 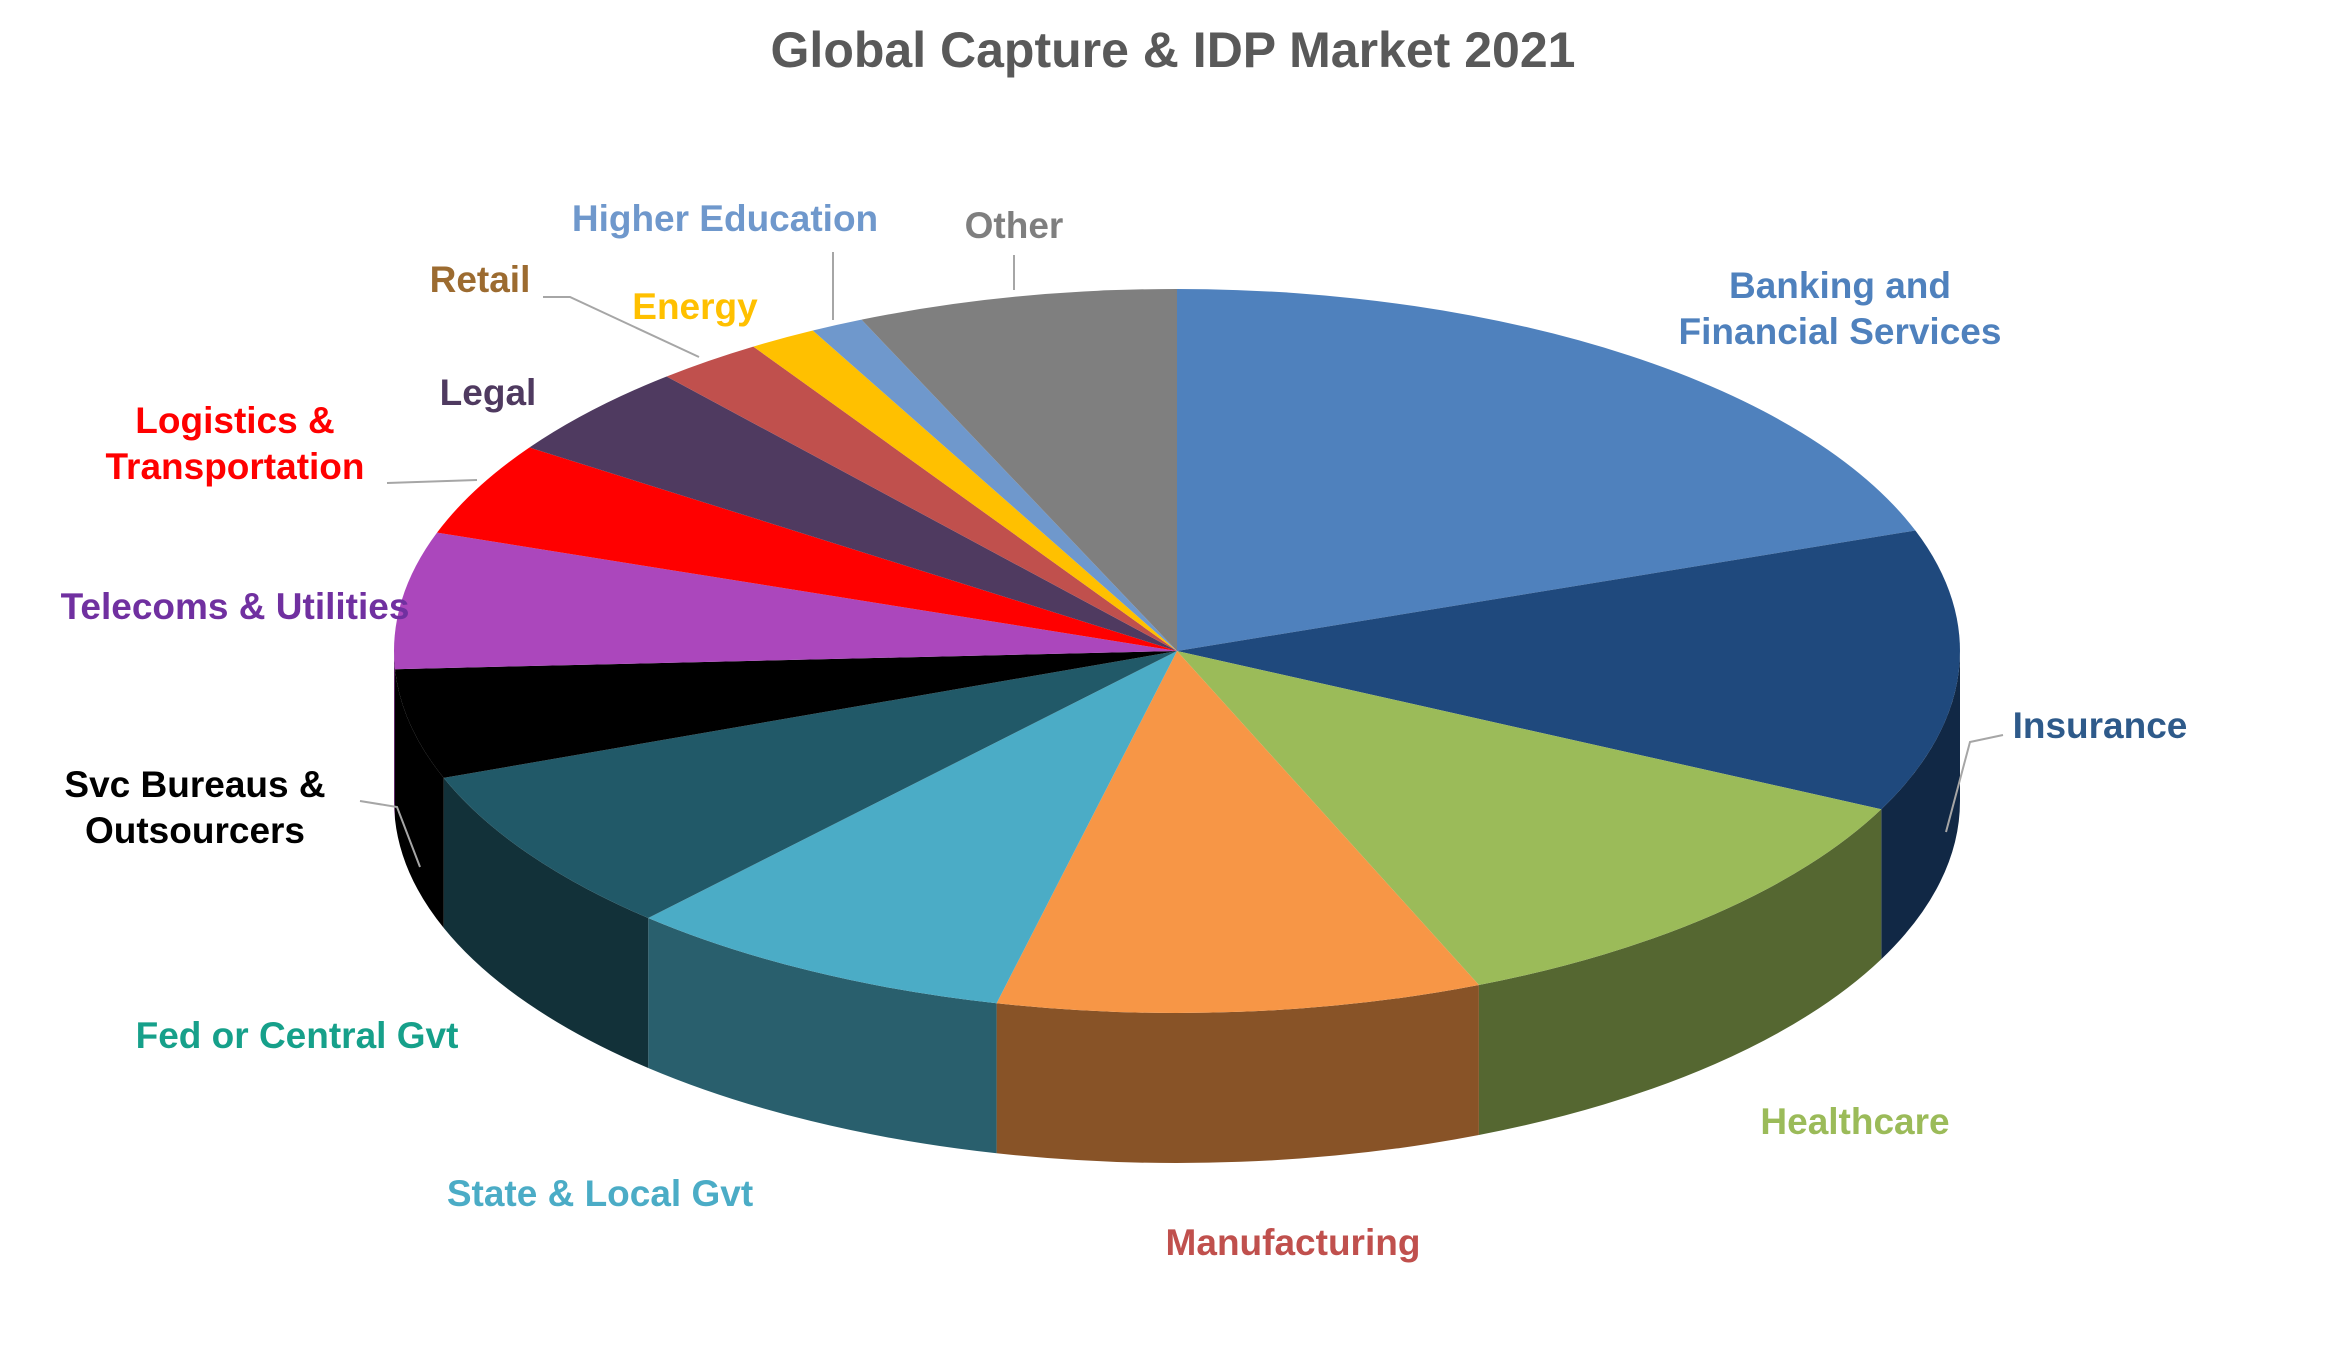 What do you see at coordinates (488, 392) in the screenshot?
I see `slice-label: Legal` at bounding box center [488, 392].